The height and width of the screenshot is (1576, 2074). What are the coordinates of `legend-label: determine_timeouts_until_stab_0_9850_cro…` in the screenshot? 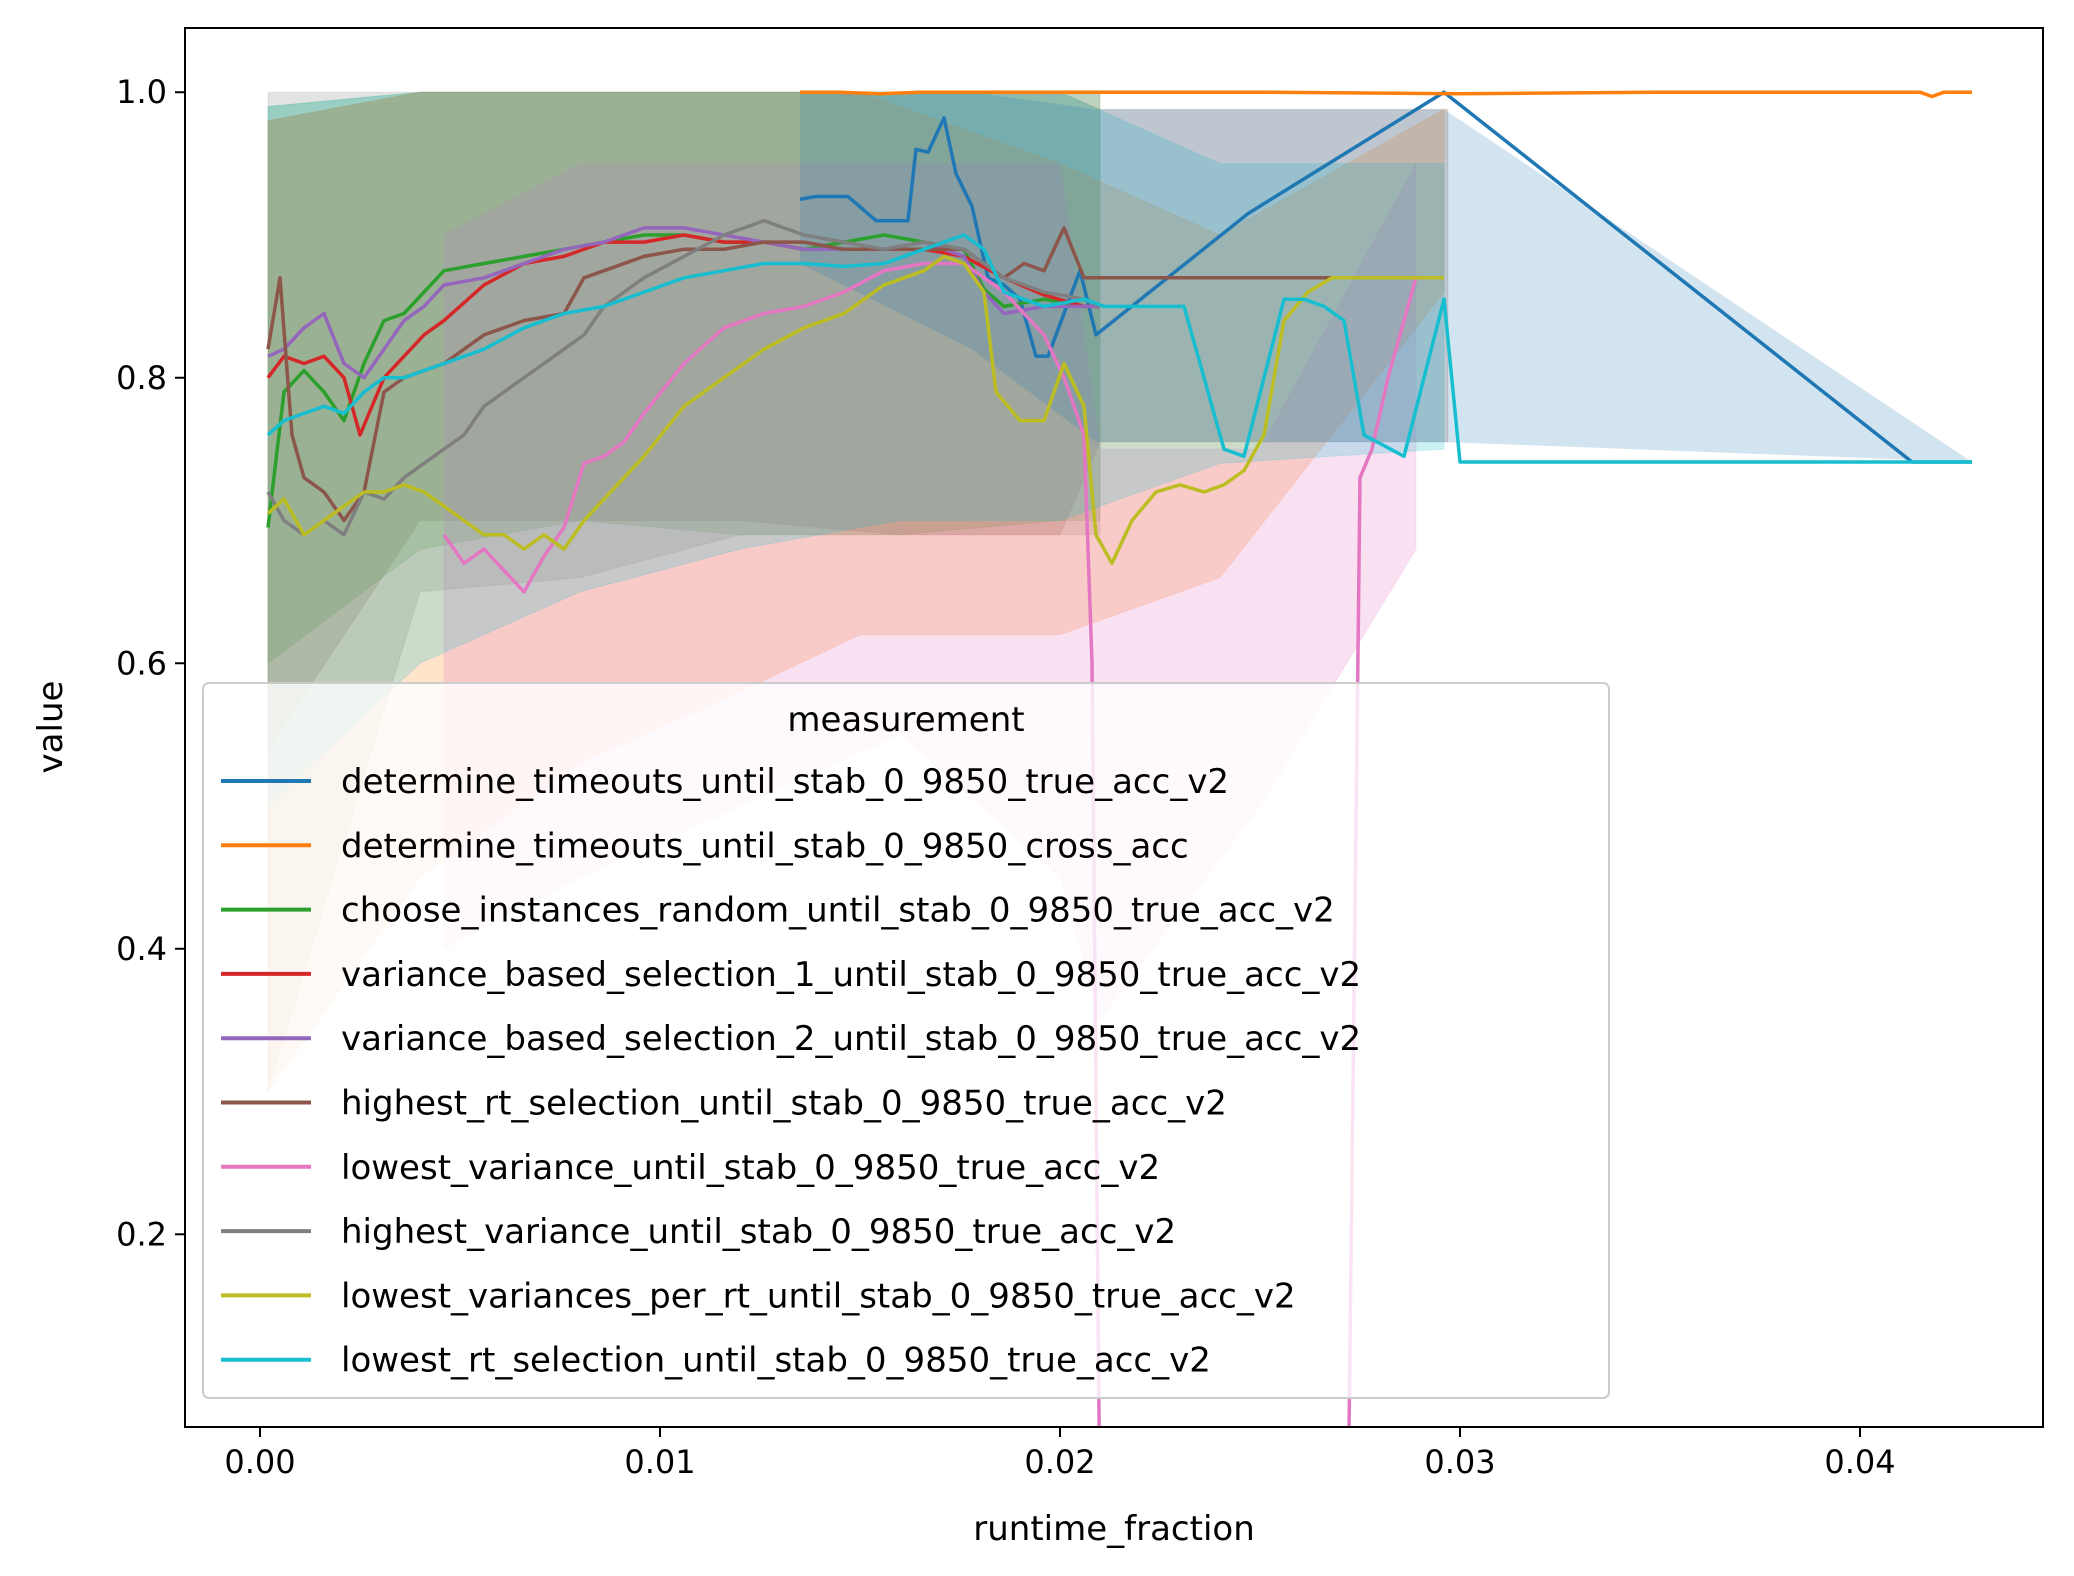 It's located at (765, 846).